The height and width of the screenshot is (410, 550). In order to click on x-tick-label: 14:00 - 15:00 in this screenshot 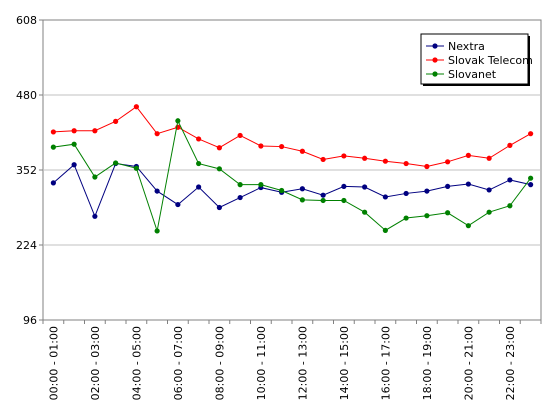, I will do `click(344, 363)`.